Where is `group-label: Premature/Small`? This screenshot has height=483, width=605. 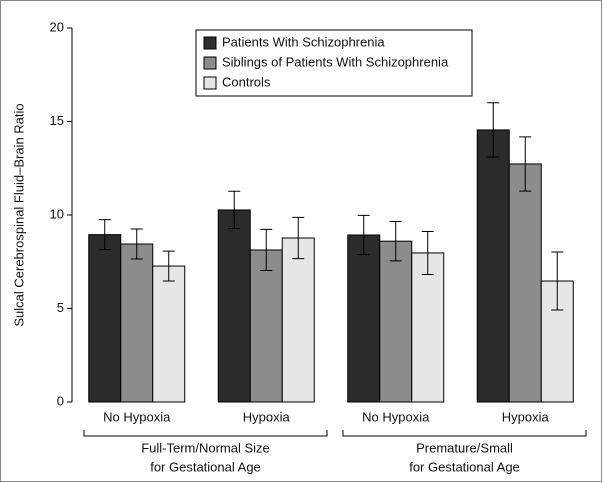 group-label: Premature/Small is located at coordinates (464, 447).